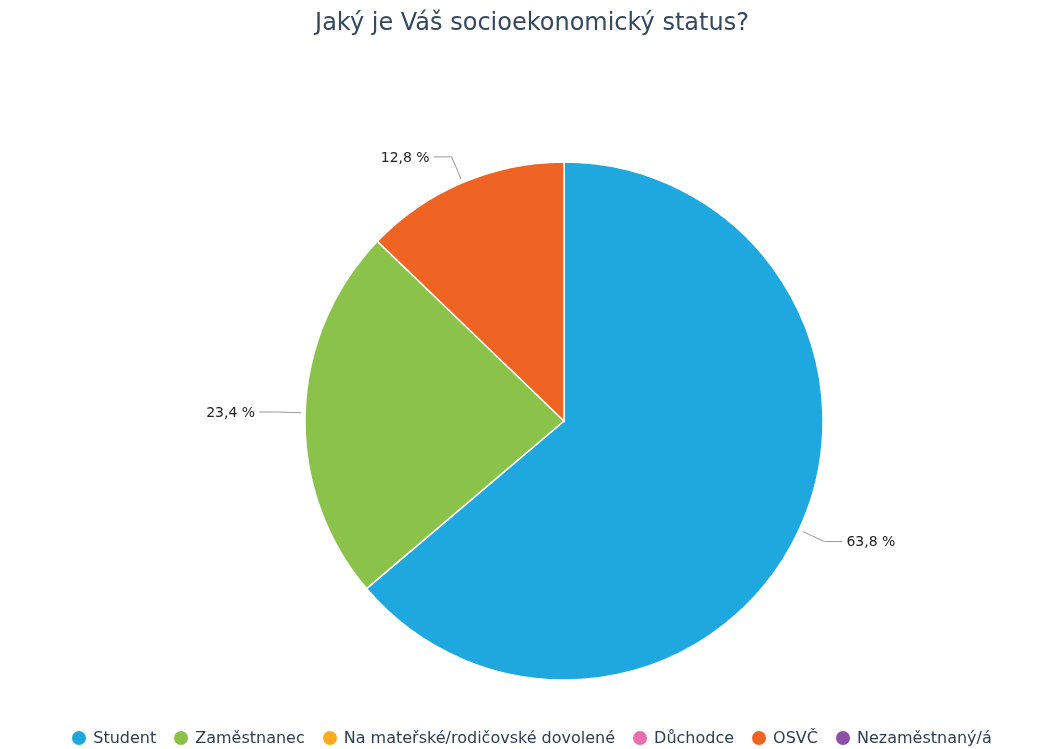  I want to click on data-label: 12,8 %, so click(405, 156).